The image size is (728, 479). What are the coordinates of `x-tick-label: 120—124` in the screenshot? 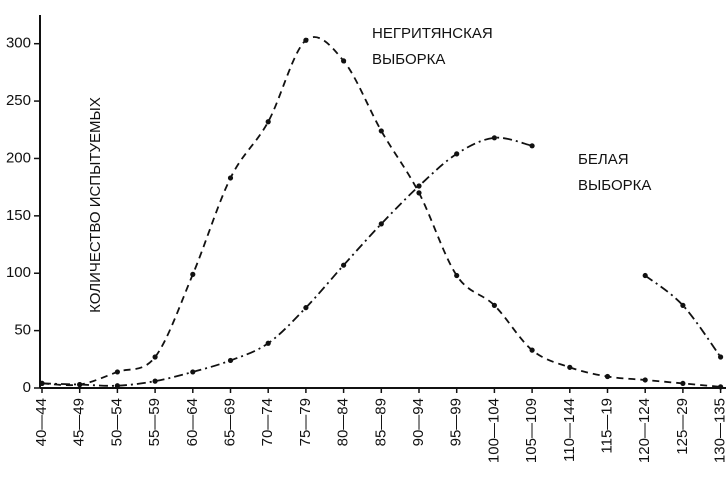 It's located at (644, 430).